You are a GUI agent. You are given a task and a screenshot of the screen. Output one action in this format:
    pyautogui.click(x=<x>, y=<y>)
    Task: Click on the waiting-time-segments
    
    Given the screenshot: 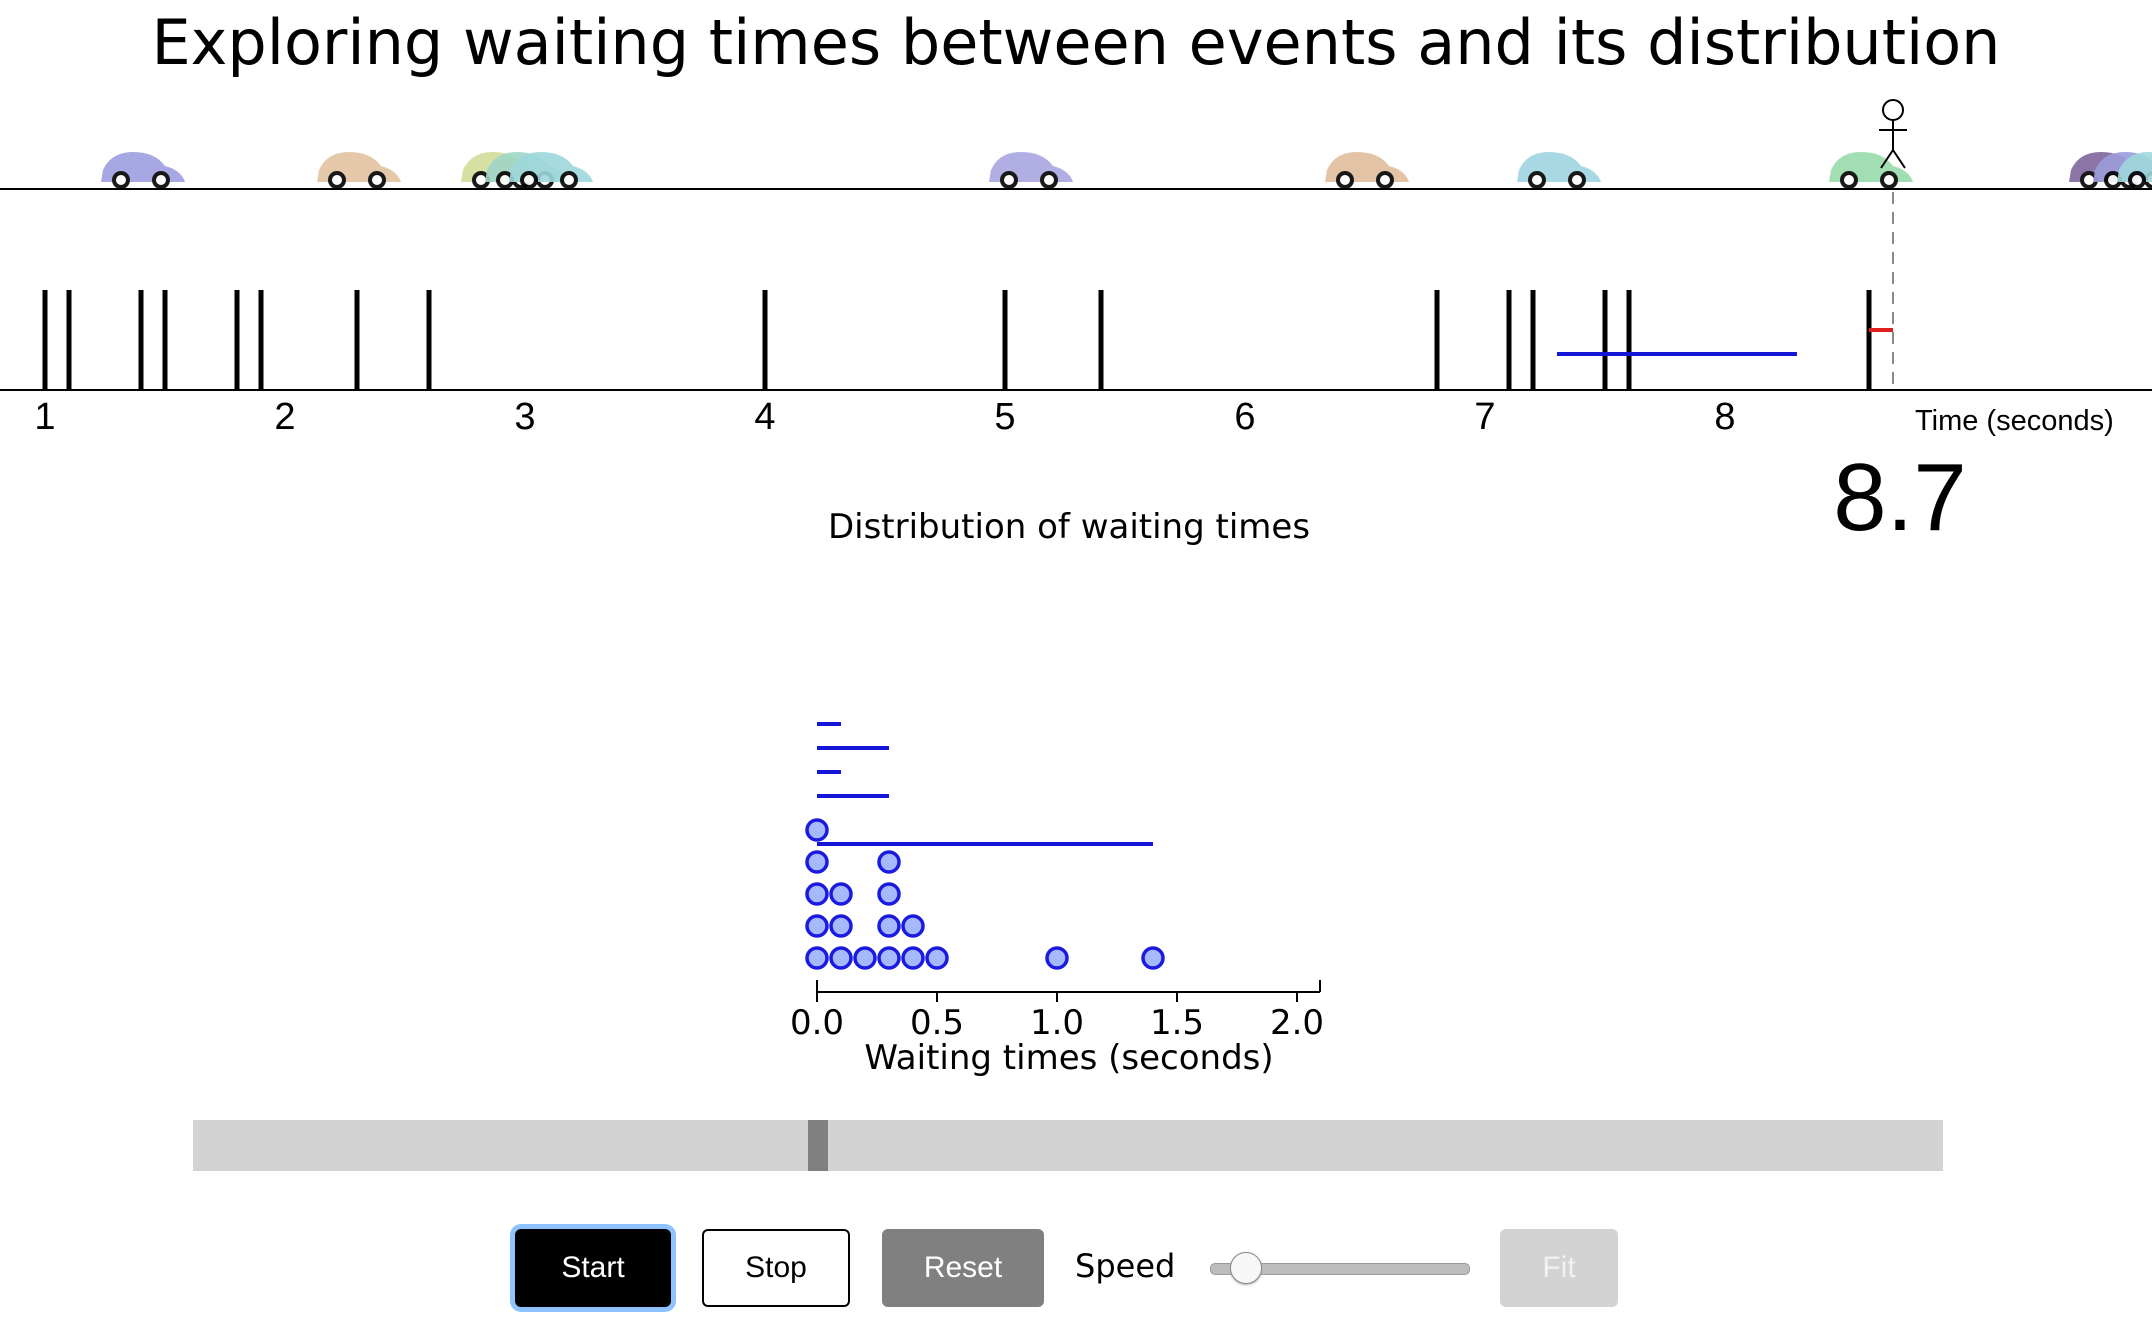 What is the action you would take?
    pyautogui.click(x=985, y=784)
    